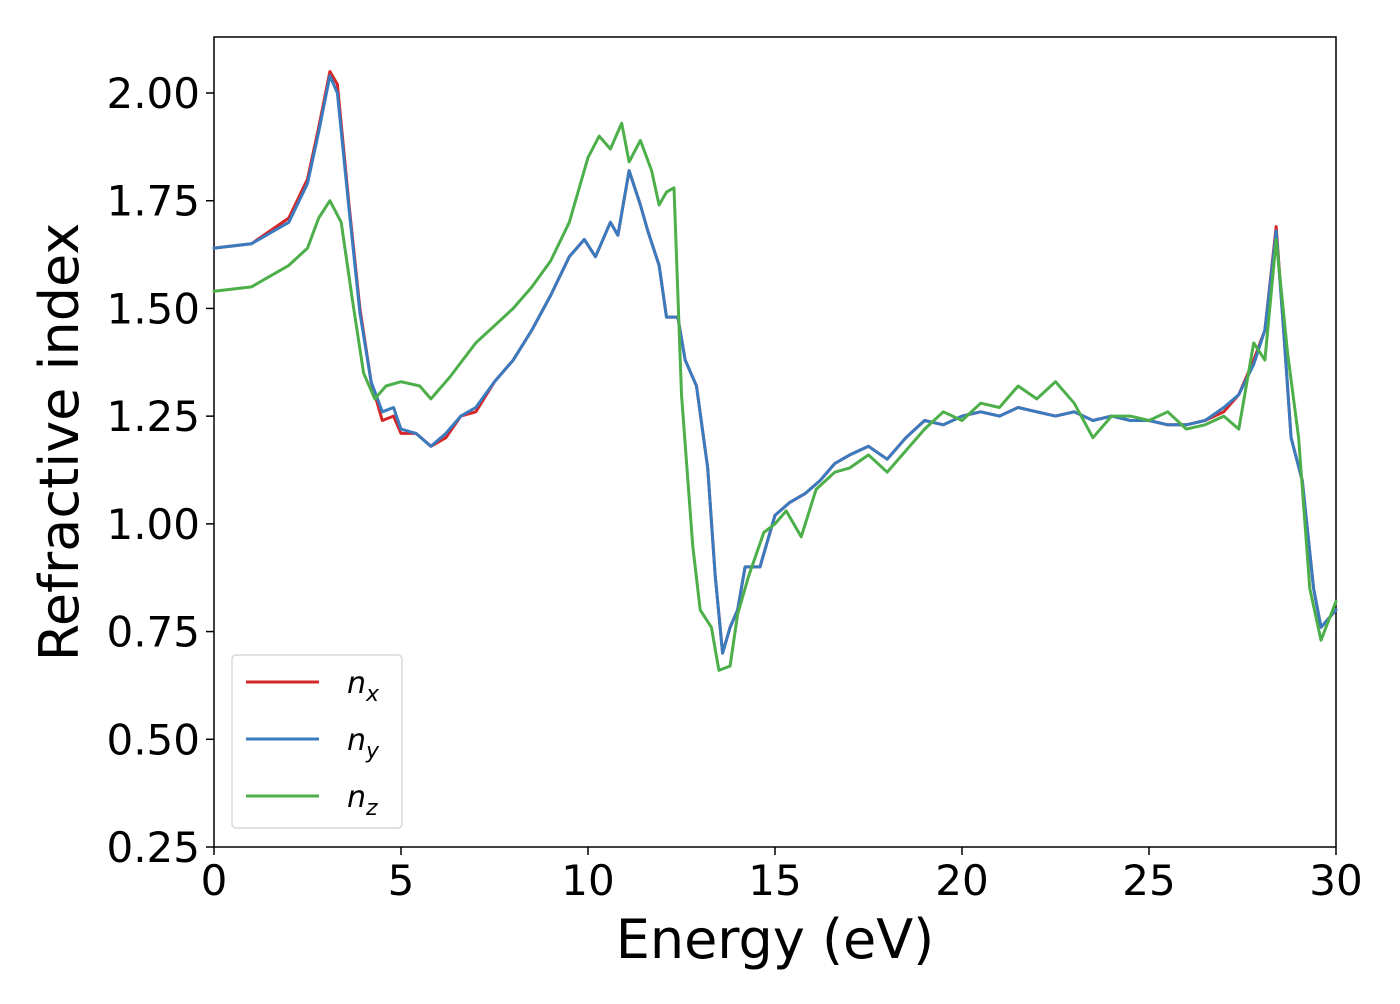  Describe the element at coordinates (961, 880) in the screenshot. I see `x-tick-label: 20` at that location.